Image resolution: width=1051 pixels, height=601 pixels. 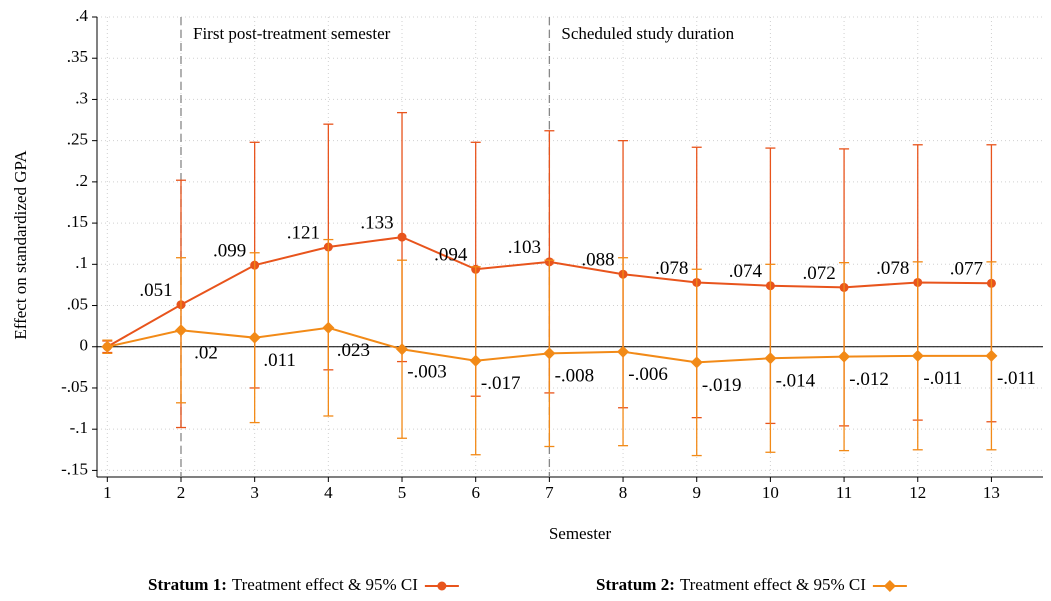 I want to click on y-tick-label: .2, so click(x=81, y=180).